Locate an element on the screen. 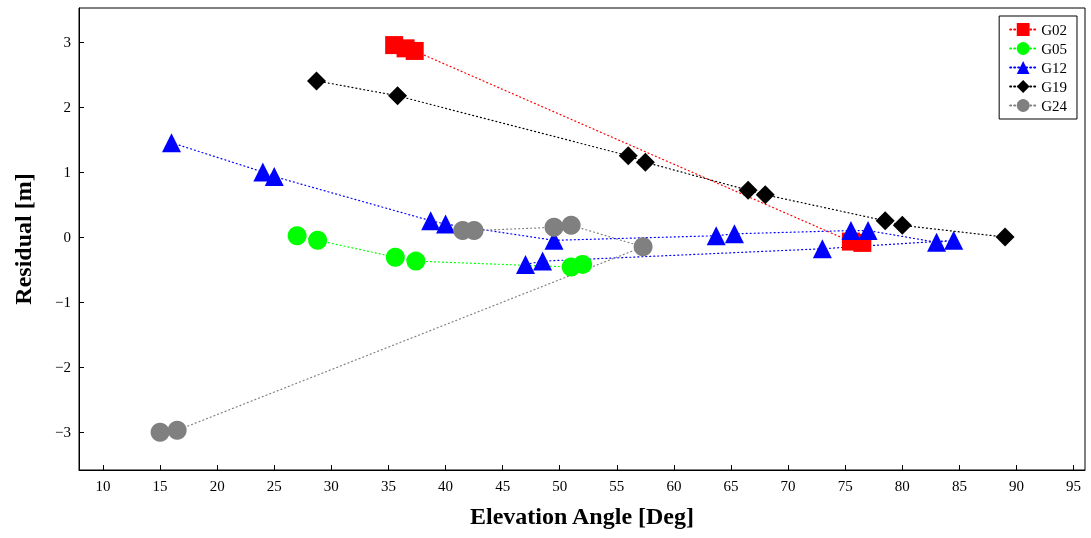  x-tick-label: 70 is located at coordinates (788, 485).